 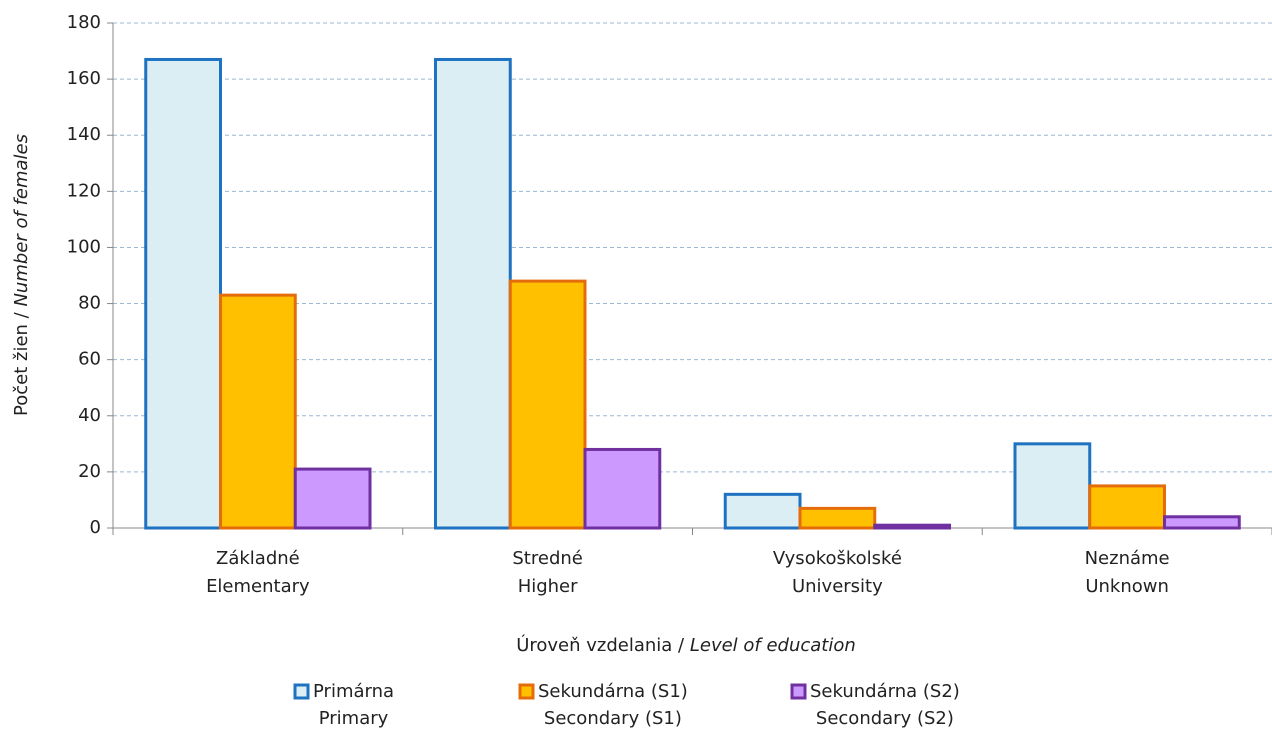 I want to click on x-tick-label: Vysokoškolské University, so click(x=837, y=572).